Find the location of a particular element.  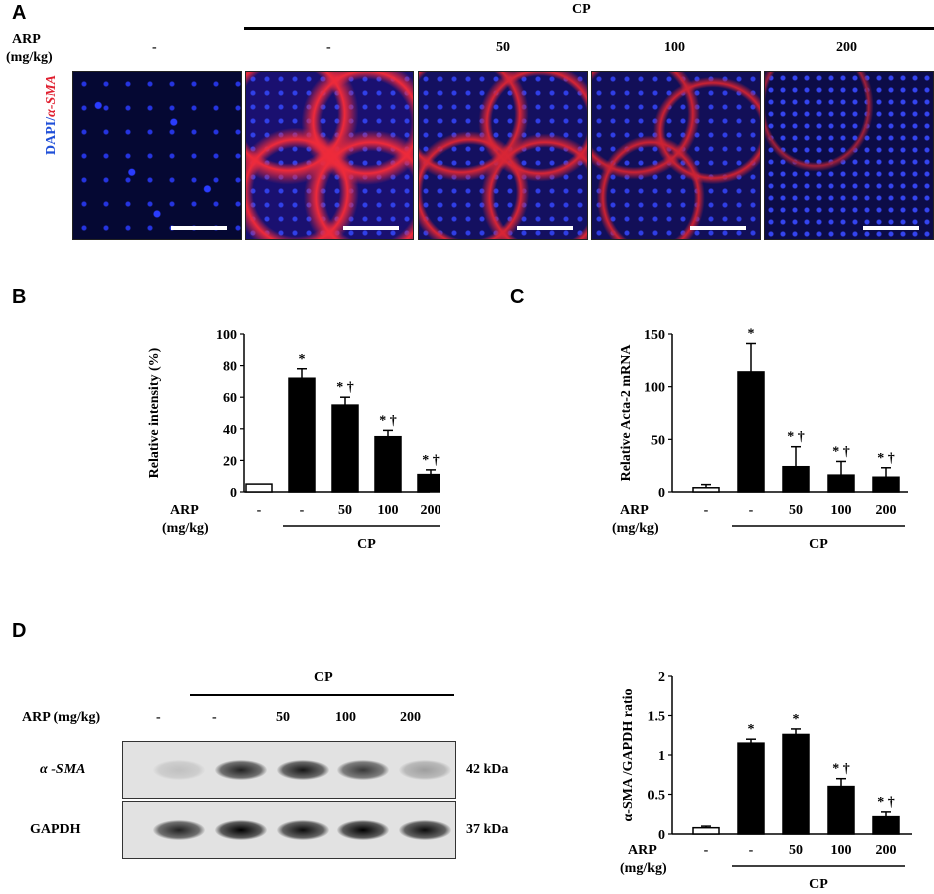

western-blot-asma is located at coordinates (289, 770).